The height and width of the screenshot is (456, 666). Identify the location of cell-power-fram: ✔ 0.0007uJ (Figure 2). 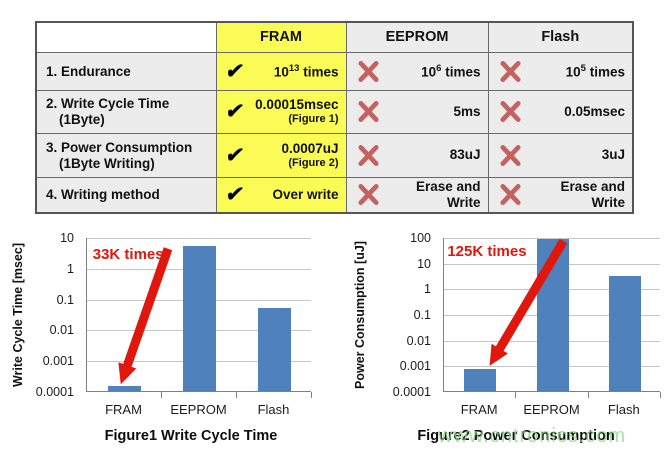
(281, 155).